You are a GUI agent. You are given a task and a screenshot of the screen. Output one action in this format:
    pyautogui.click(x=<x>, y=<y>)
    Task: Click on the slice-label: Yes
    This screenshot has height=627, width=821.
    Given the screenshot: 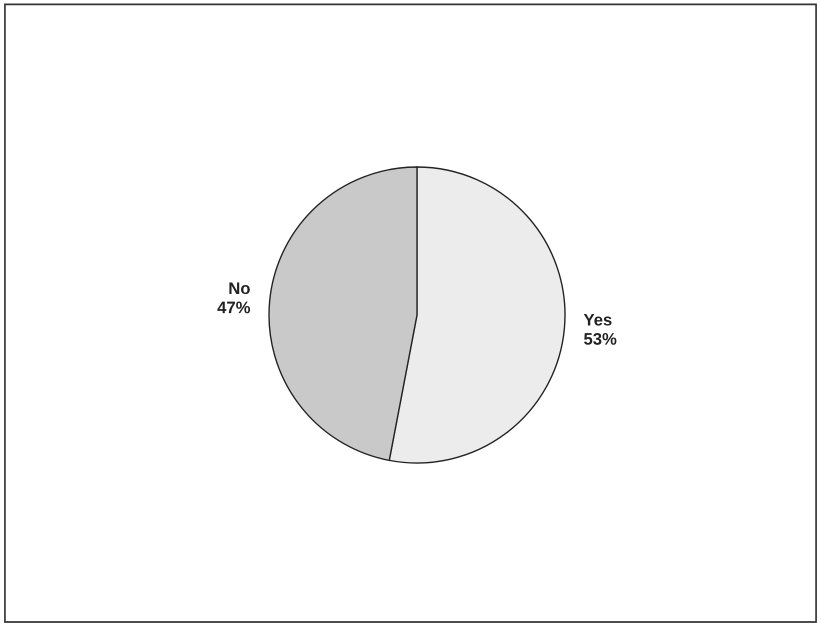 What is the action you would take?
    pyautogui.click(x=598, y=320)
    